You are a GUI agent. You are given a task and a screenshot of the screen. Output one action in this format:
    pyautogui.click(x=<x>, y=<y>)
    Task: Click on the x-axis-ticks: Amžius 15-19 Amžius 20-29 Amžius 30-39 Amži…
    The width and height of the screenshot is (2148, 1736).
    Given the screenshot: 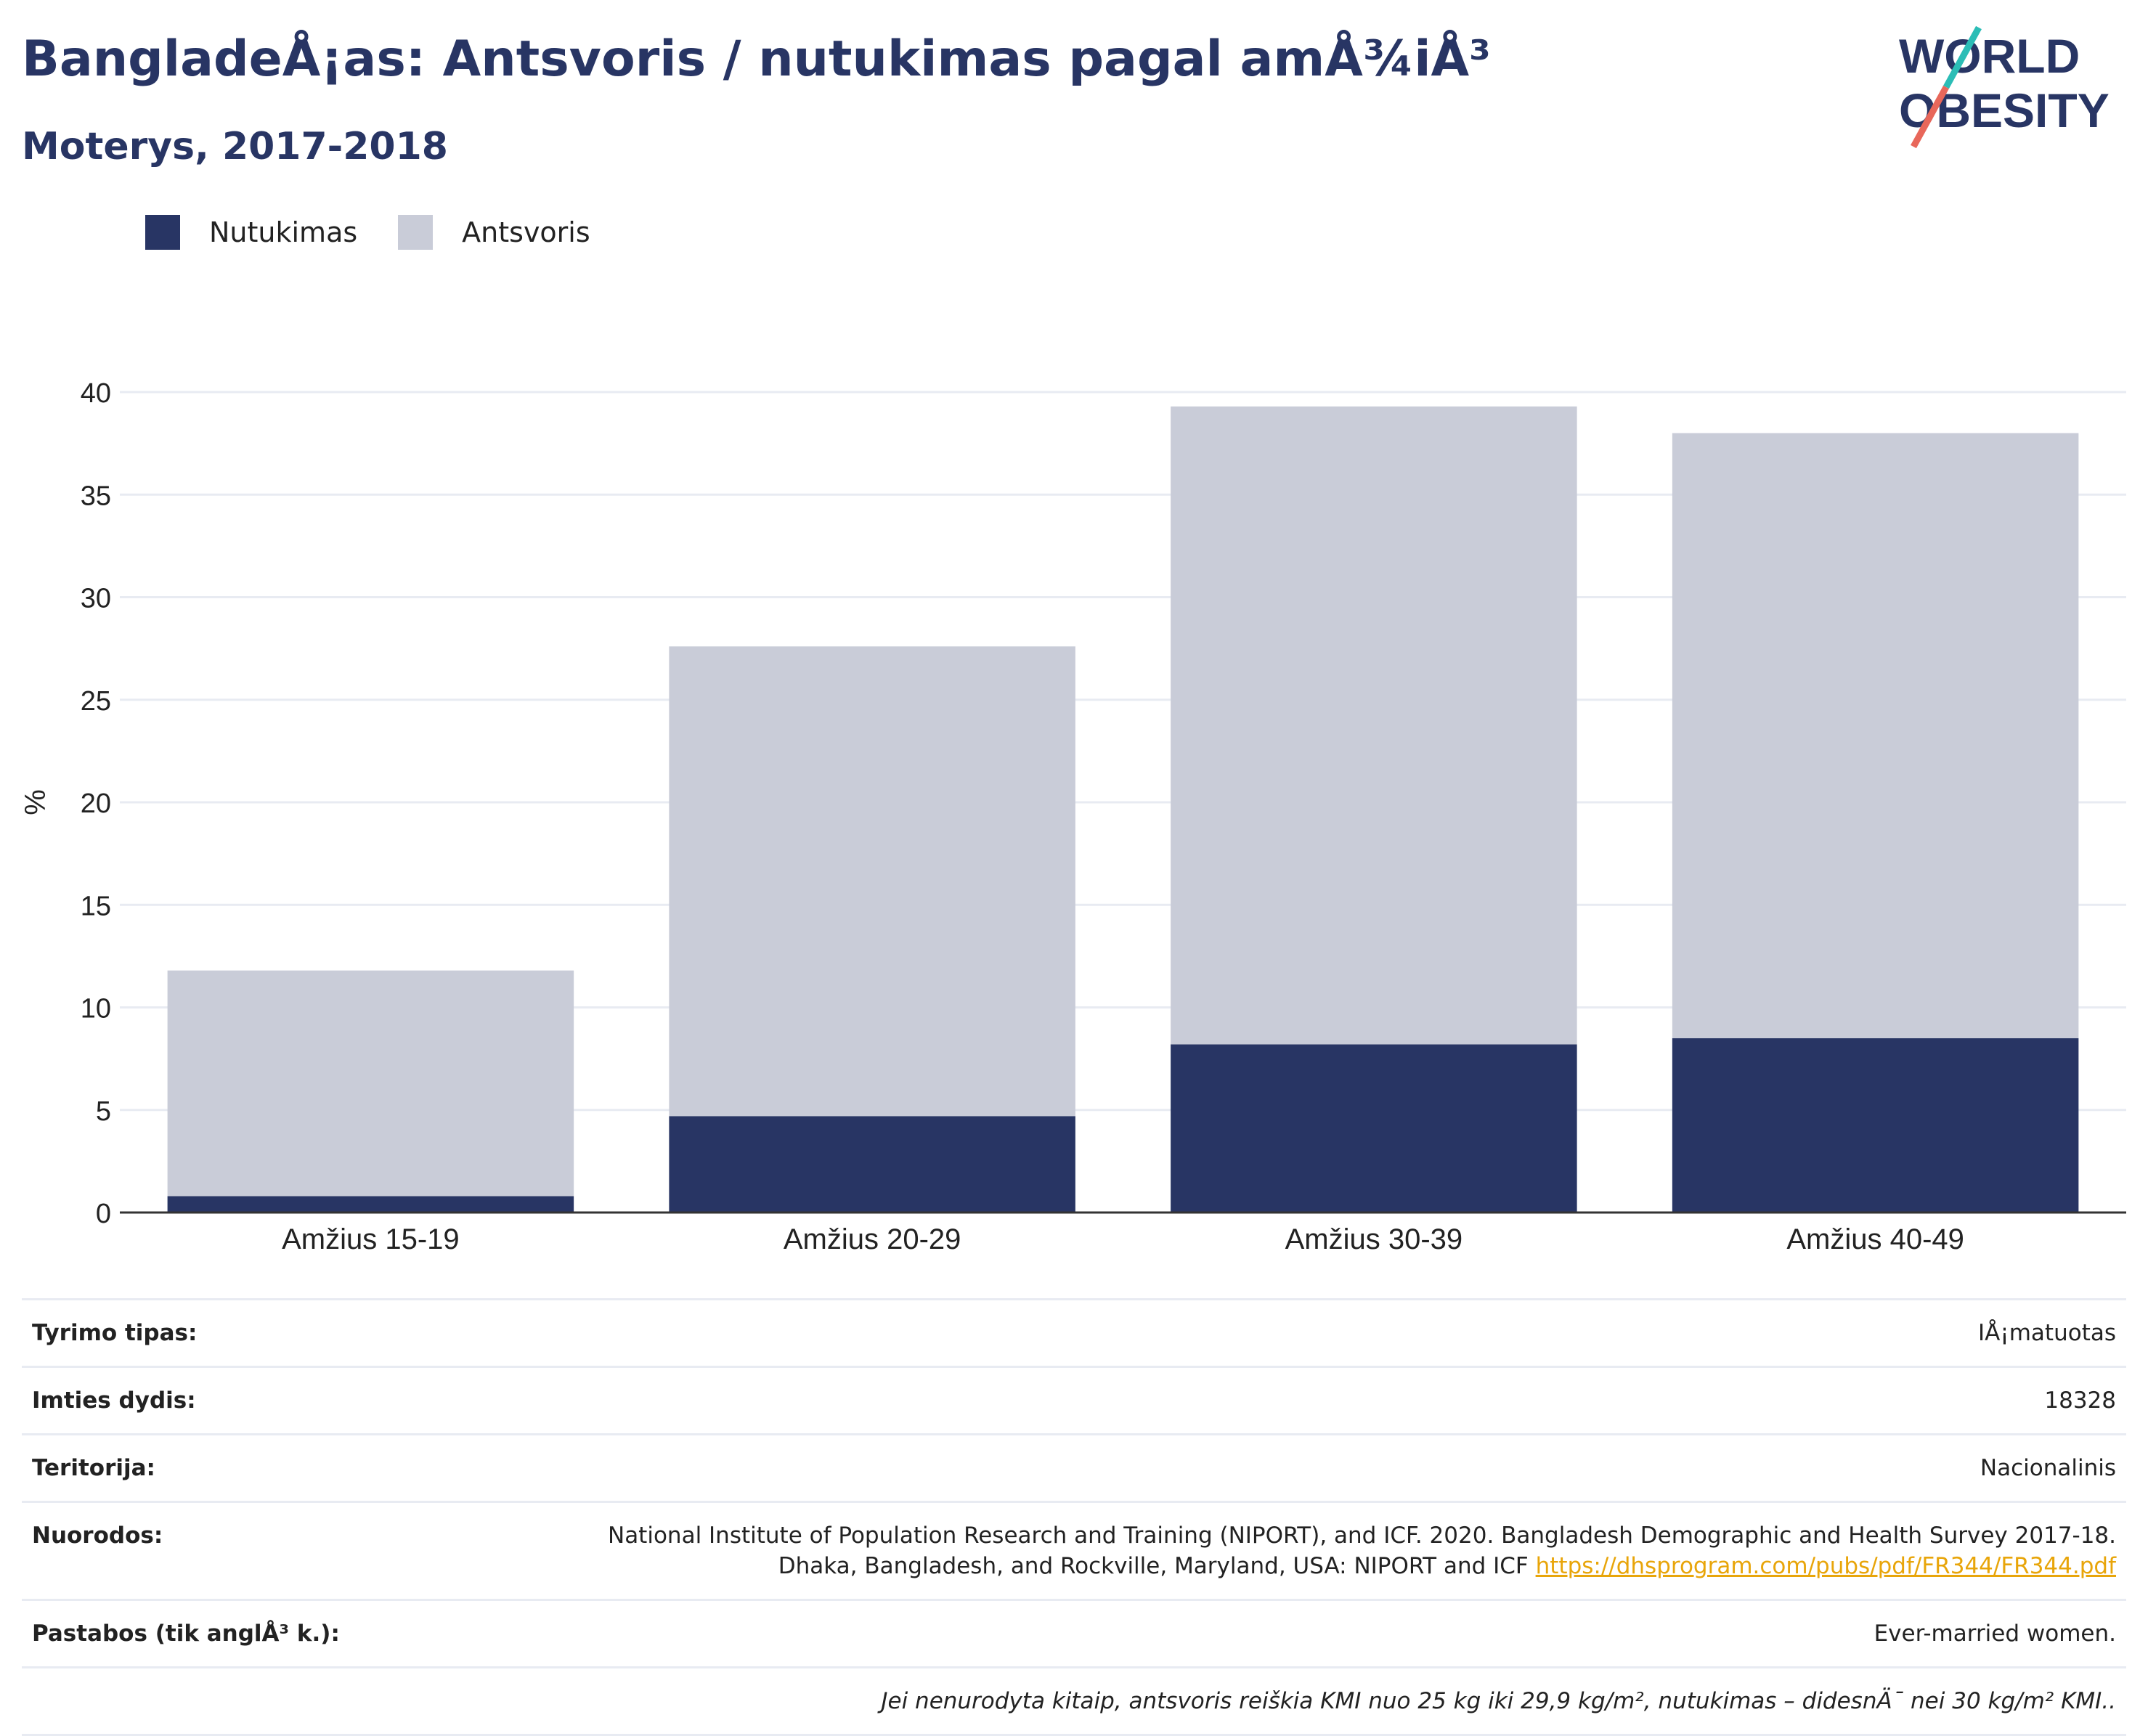 What is the action you would take?
    pyautogui.click(x=1123, y=1239)
    